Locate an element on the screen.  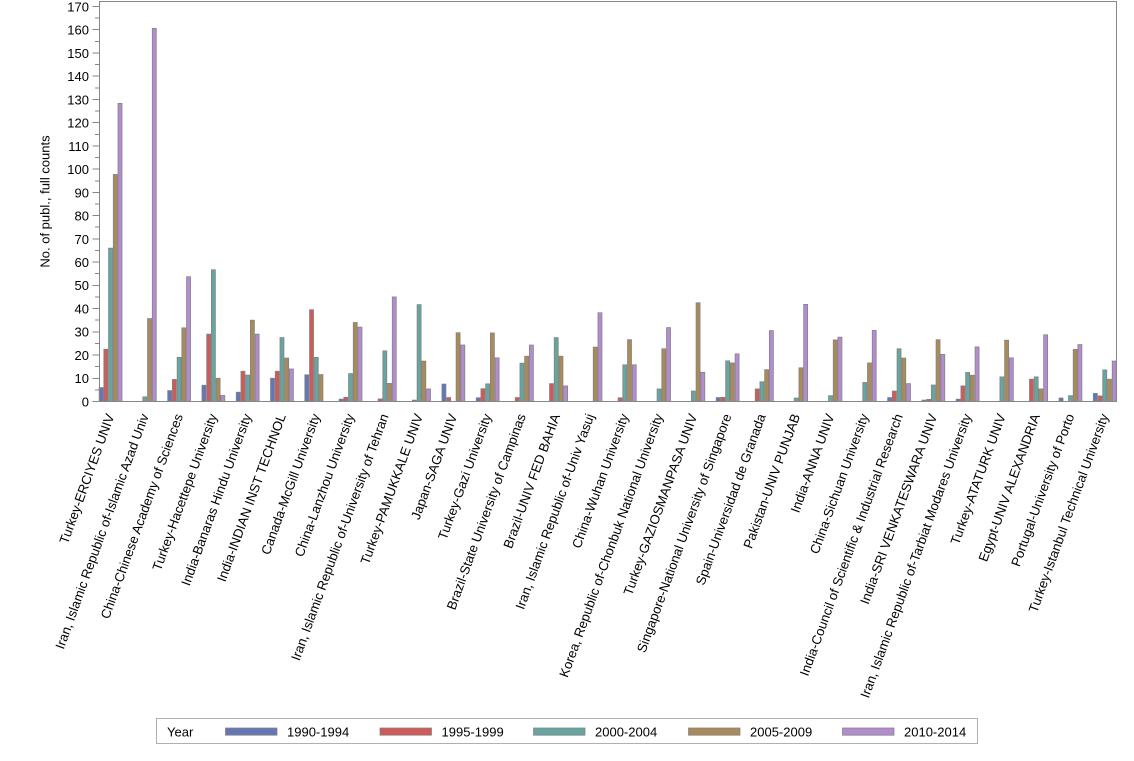
svg-text: 160 is located at coordinates (78, 30).